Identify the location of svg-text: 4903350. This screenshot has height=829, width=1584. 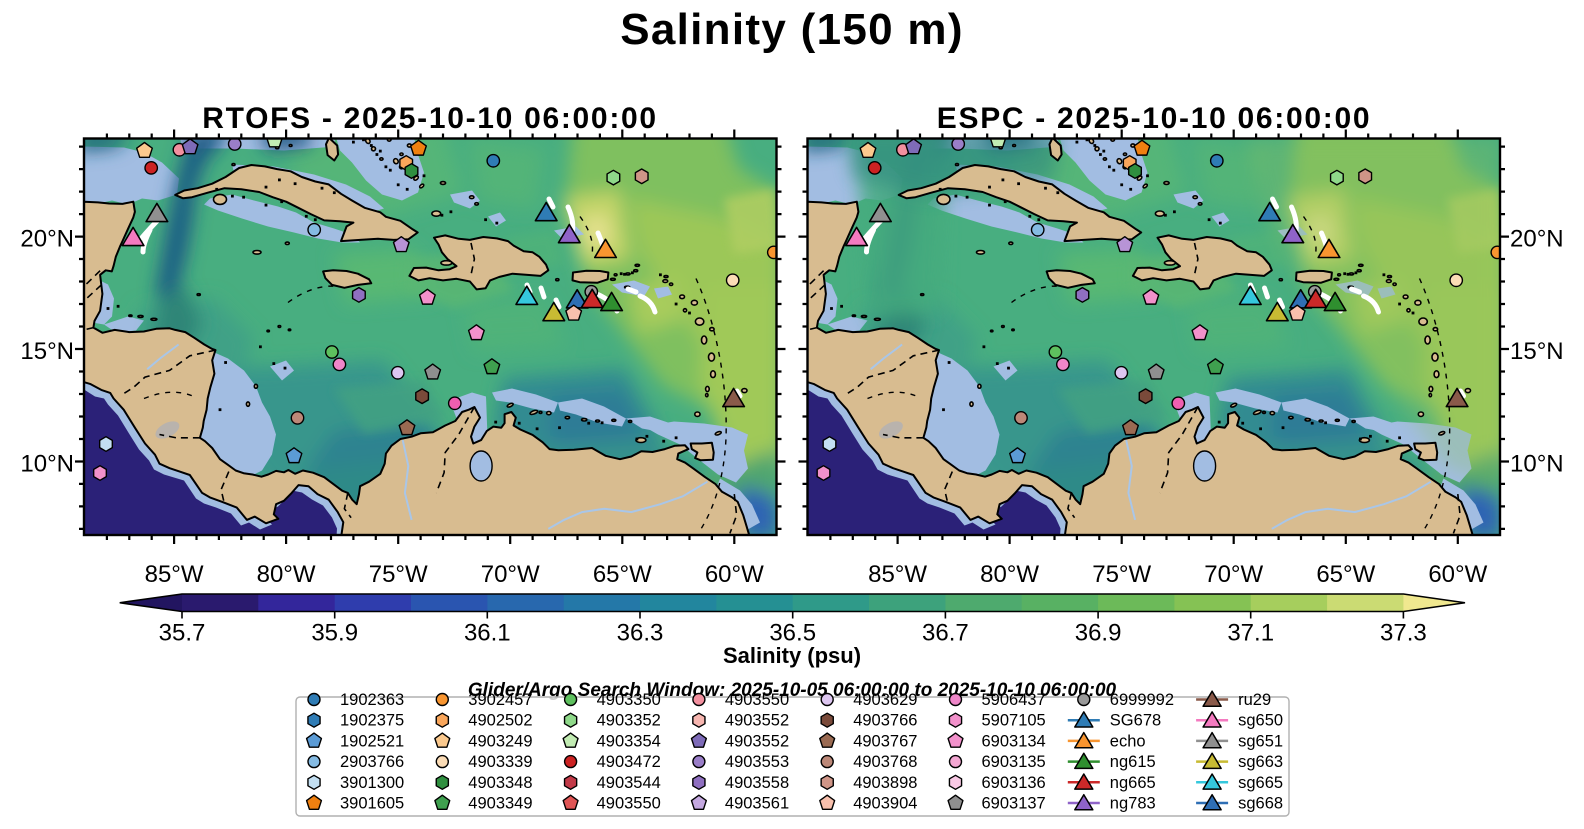
(629, 700).